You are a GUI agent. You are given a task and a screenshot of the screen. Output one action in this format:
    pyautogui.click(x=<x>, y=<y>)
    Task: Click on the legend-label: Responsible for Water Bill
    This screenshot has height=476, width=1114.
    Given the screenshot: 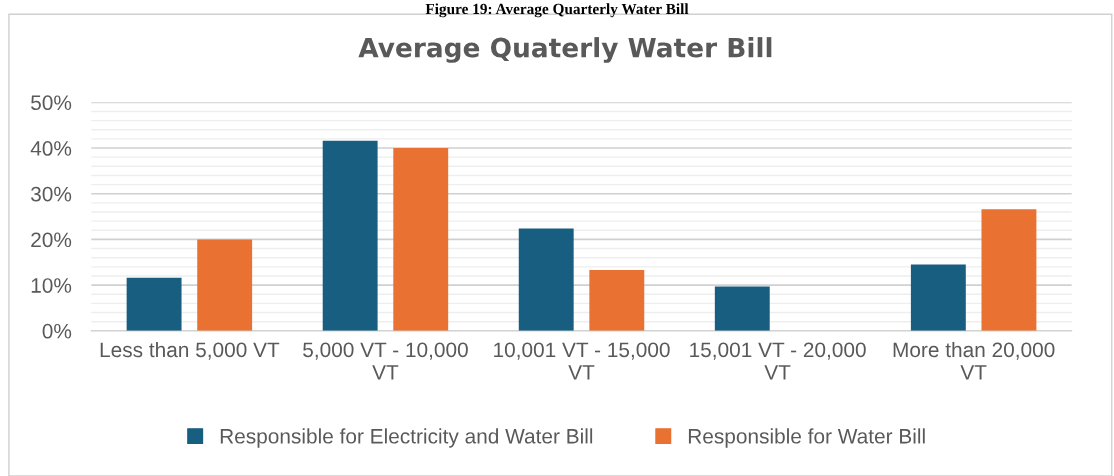 What is the action you would take?
    pyautogui.click(x=806, y=438)
    